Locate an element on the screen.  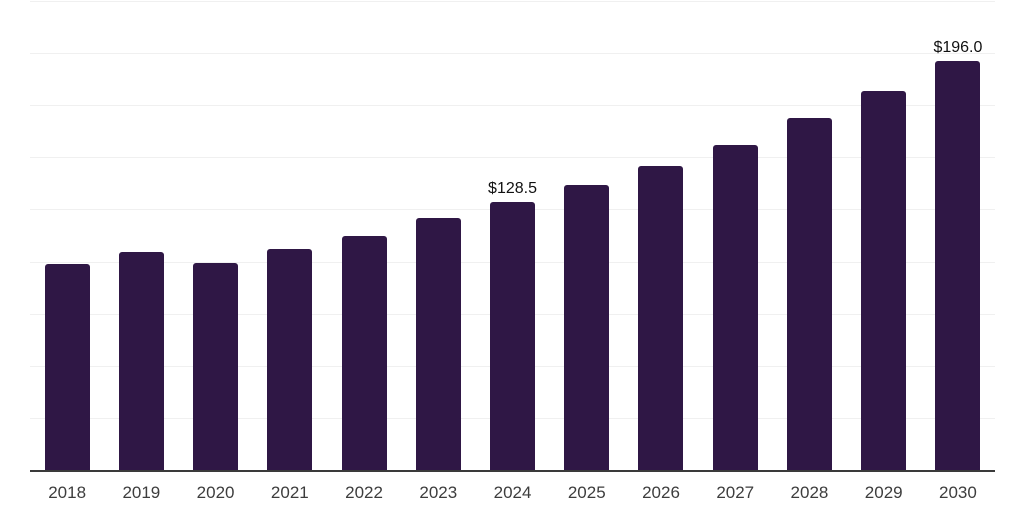
x-tick-label: 2028 is located at coordinates (809, 492).